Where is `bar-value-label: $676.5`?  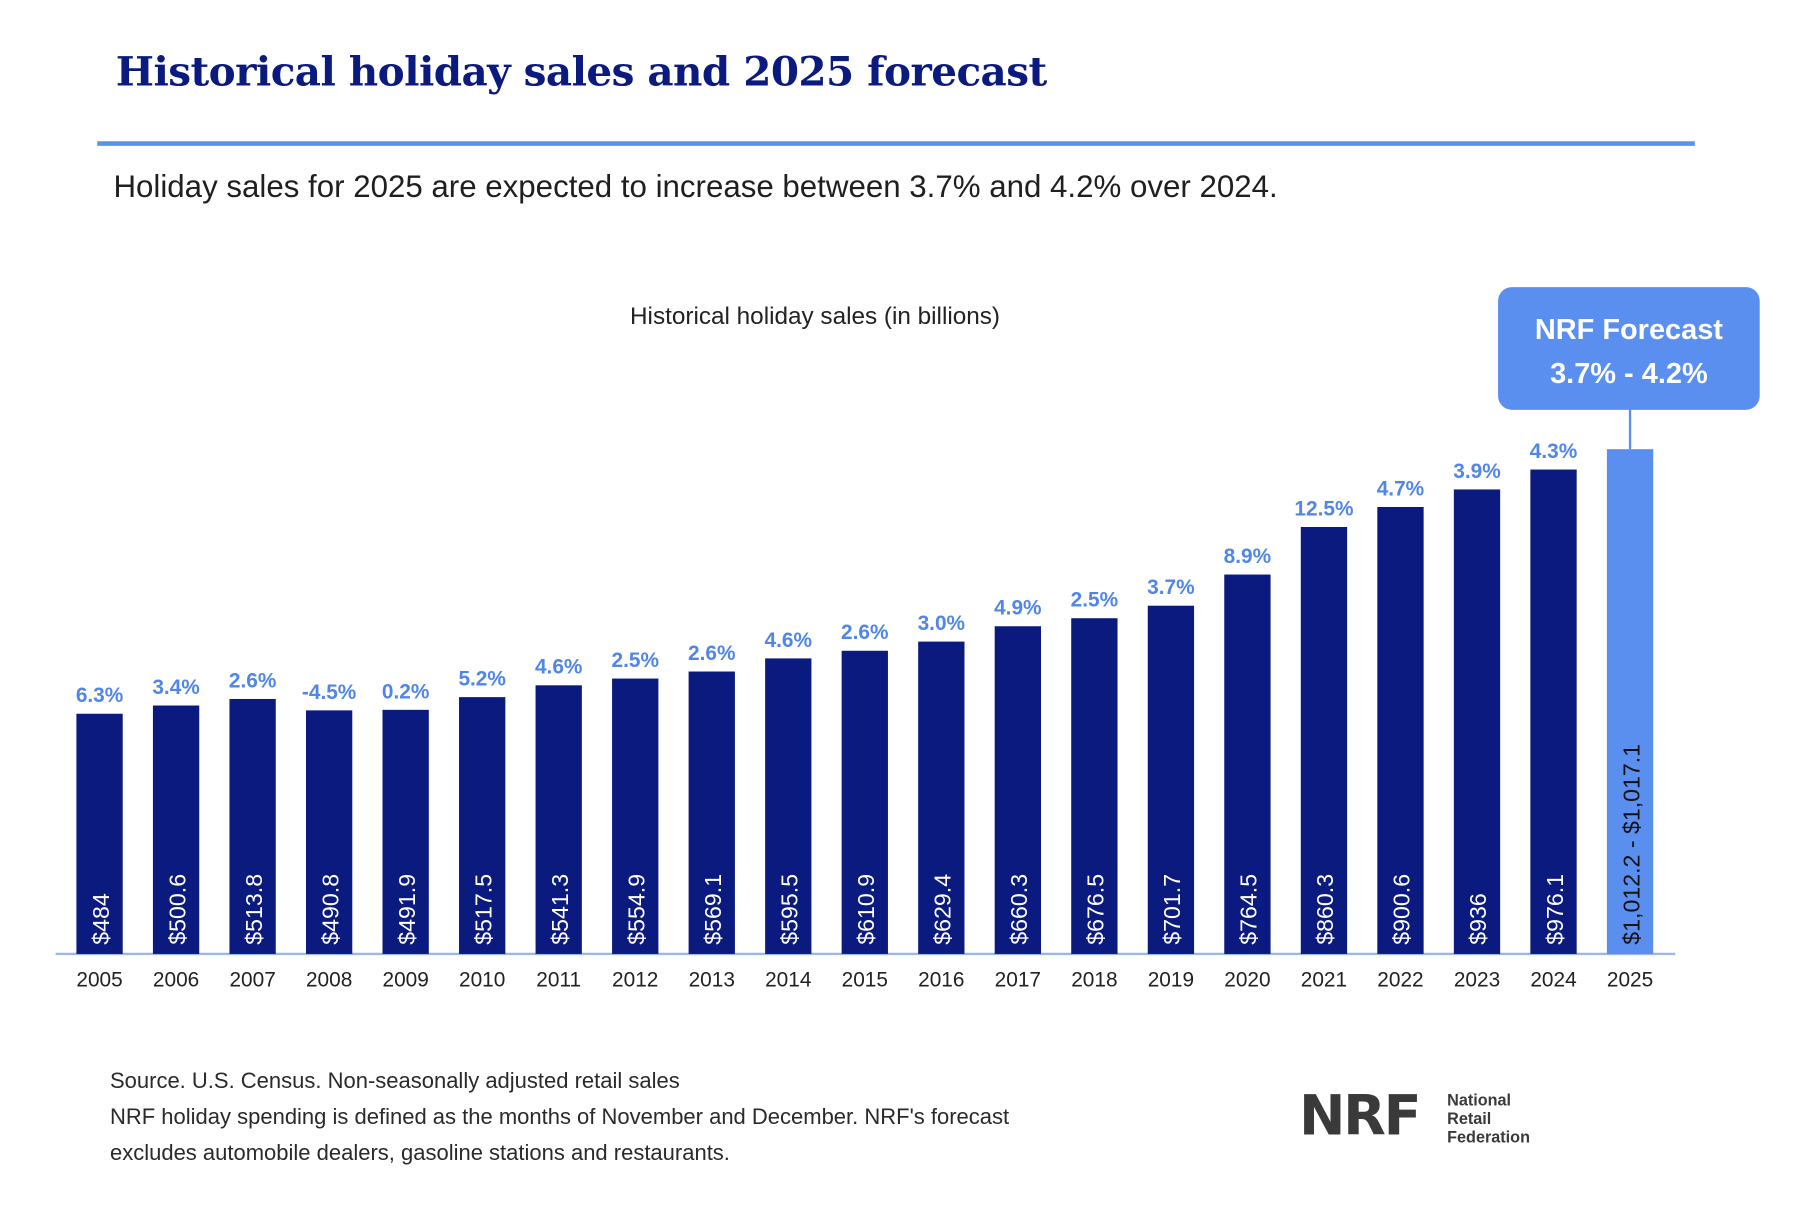 bar-value-label: $676.5 is located at coordinates (1096, 909).